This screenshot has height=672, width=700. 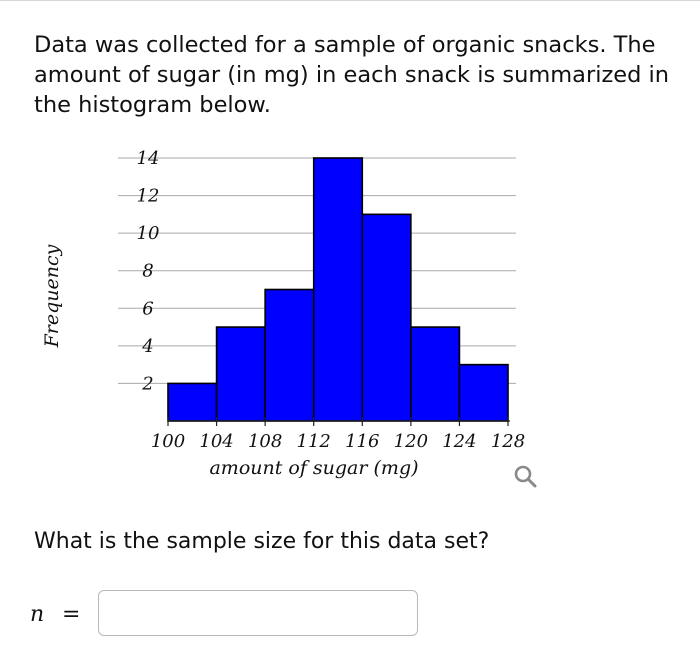 What do you see at coordinates (508, 441) in the screenshot?
I see `x-tick-label: 128` at bounding box center [508, 441].